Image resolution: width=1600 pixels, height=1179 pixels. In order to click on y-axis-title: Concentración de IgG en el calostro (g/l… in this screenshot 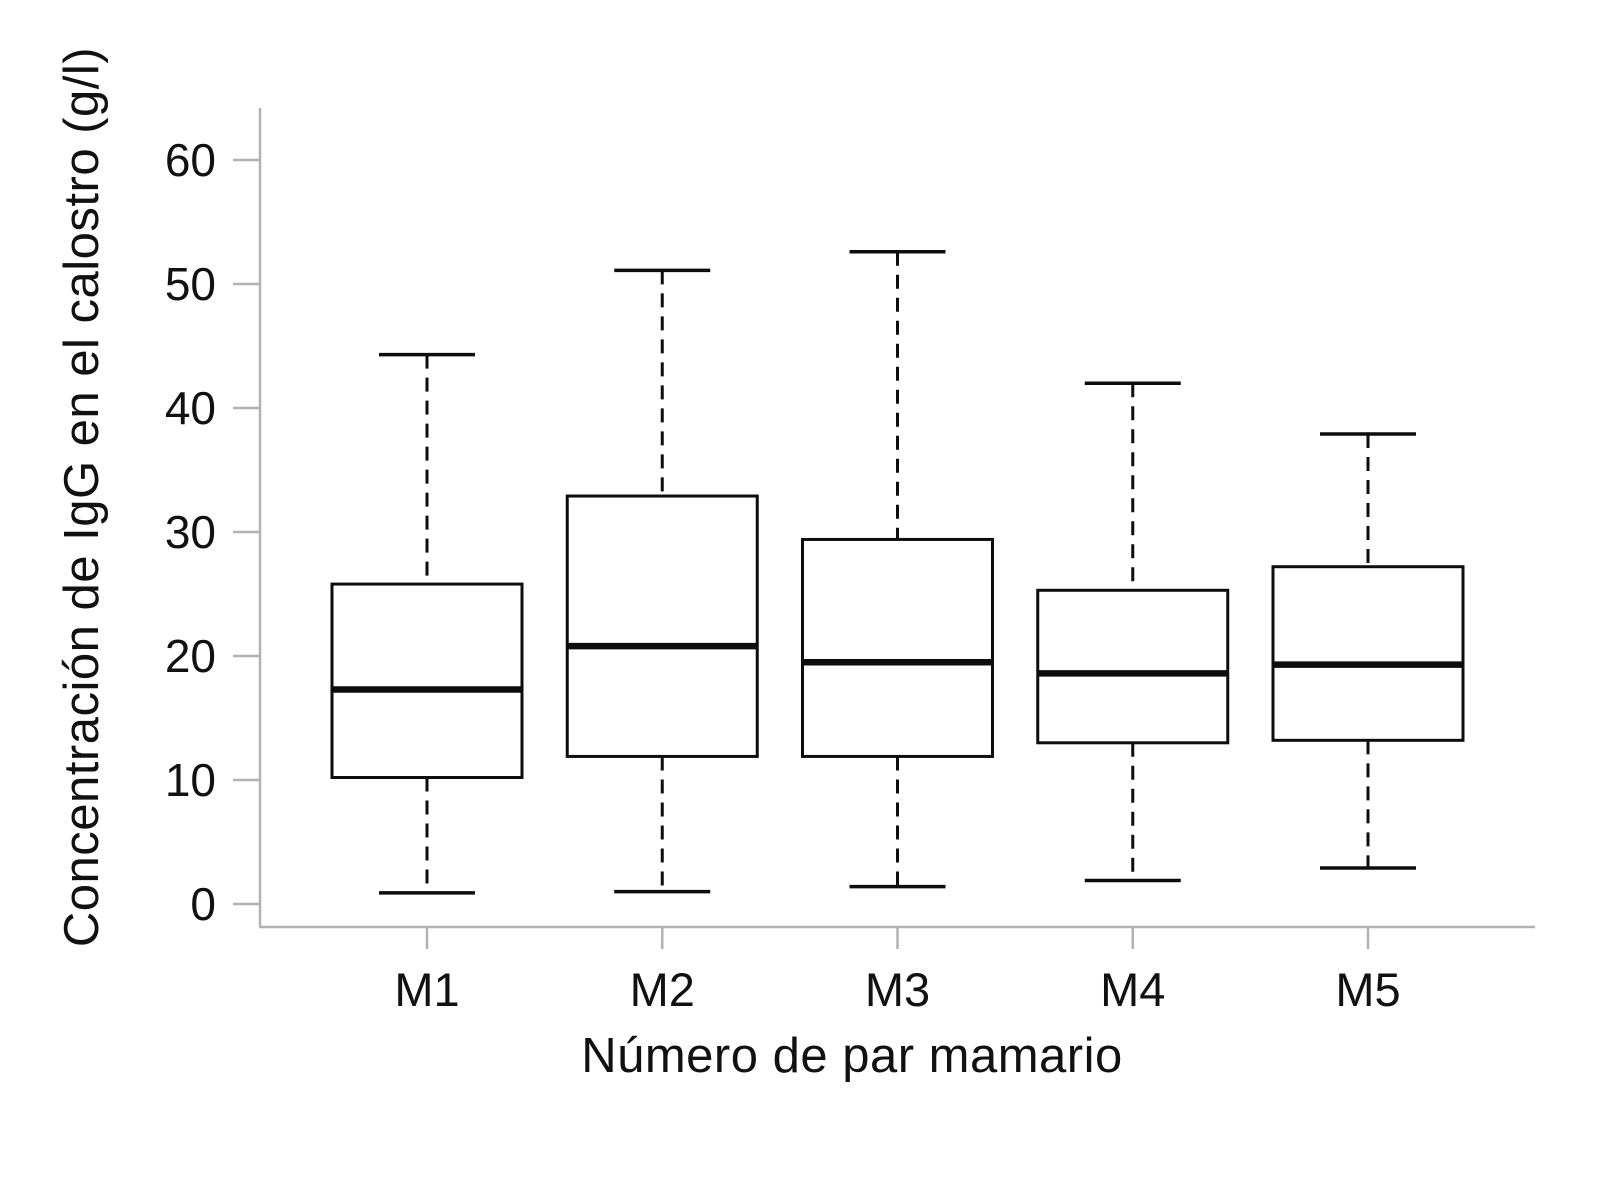, I will do `click(82, 497)`.